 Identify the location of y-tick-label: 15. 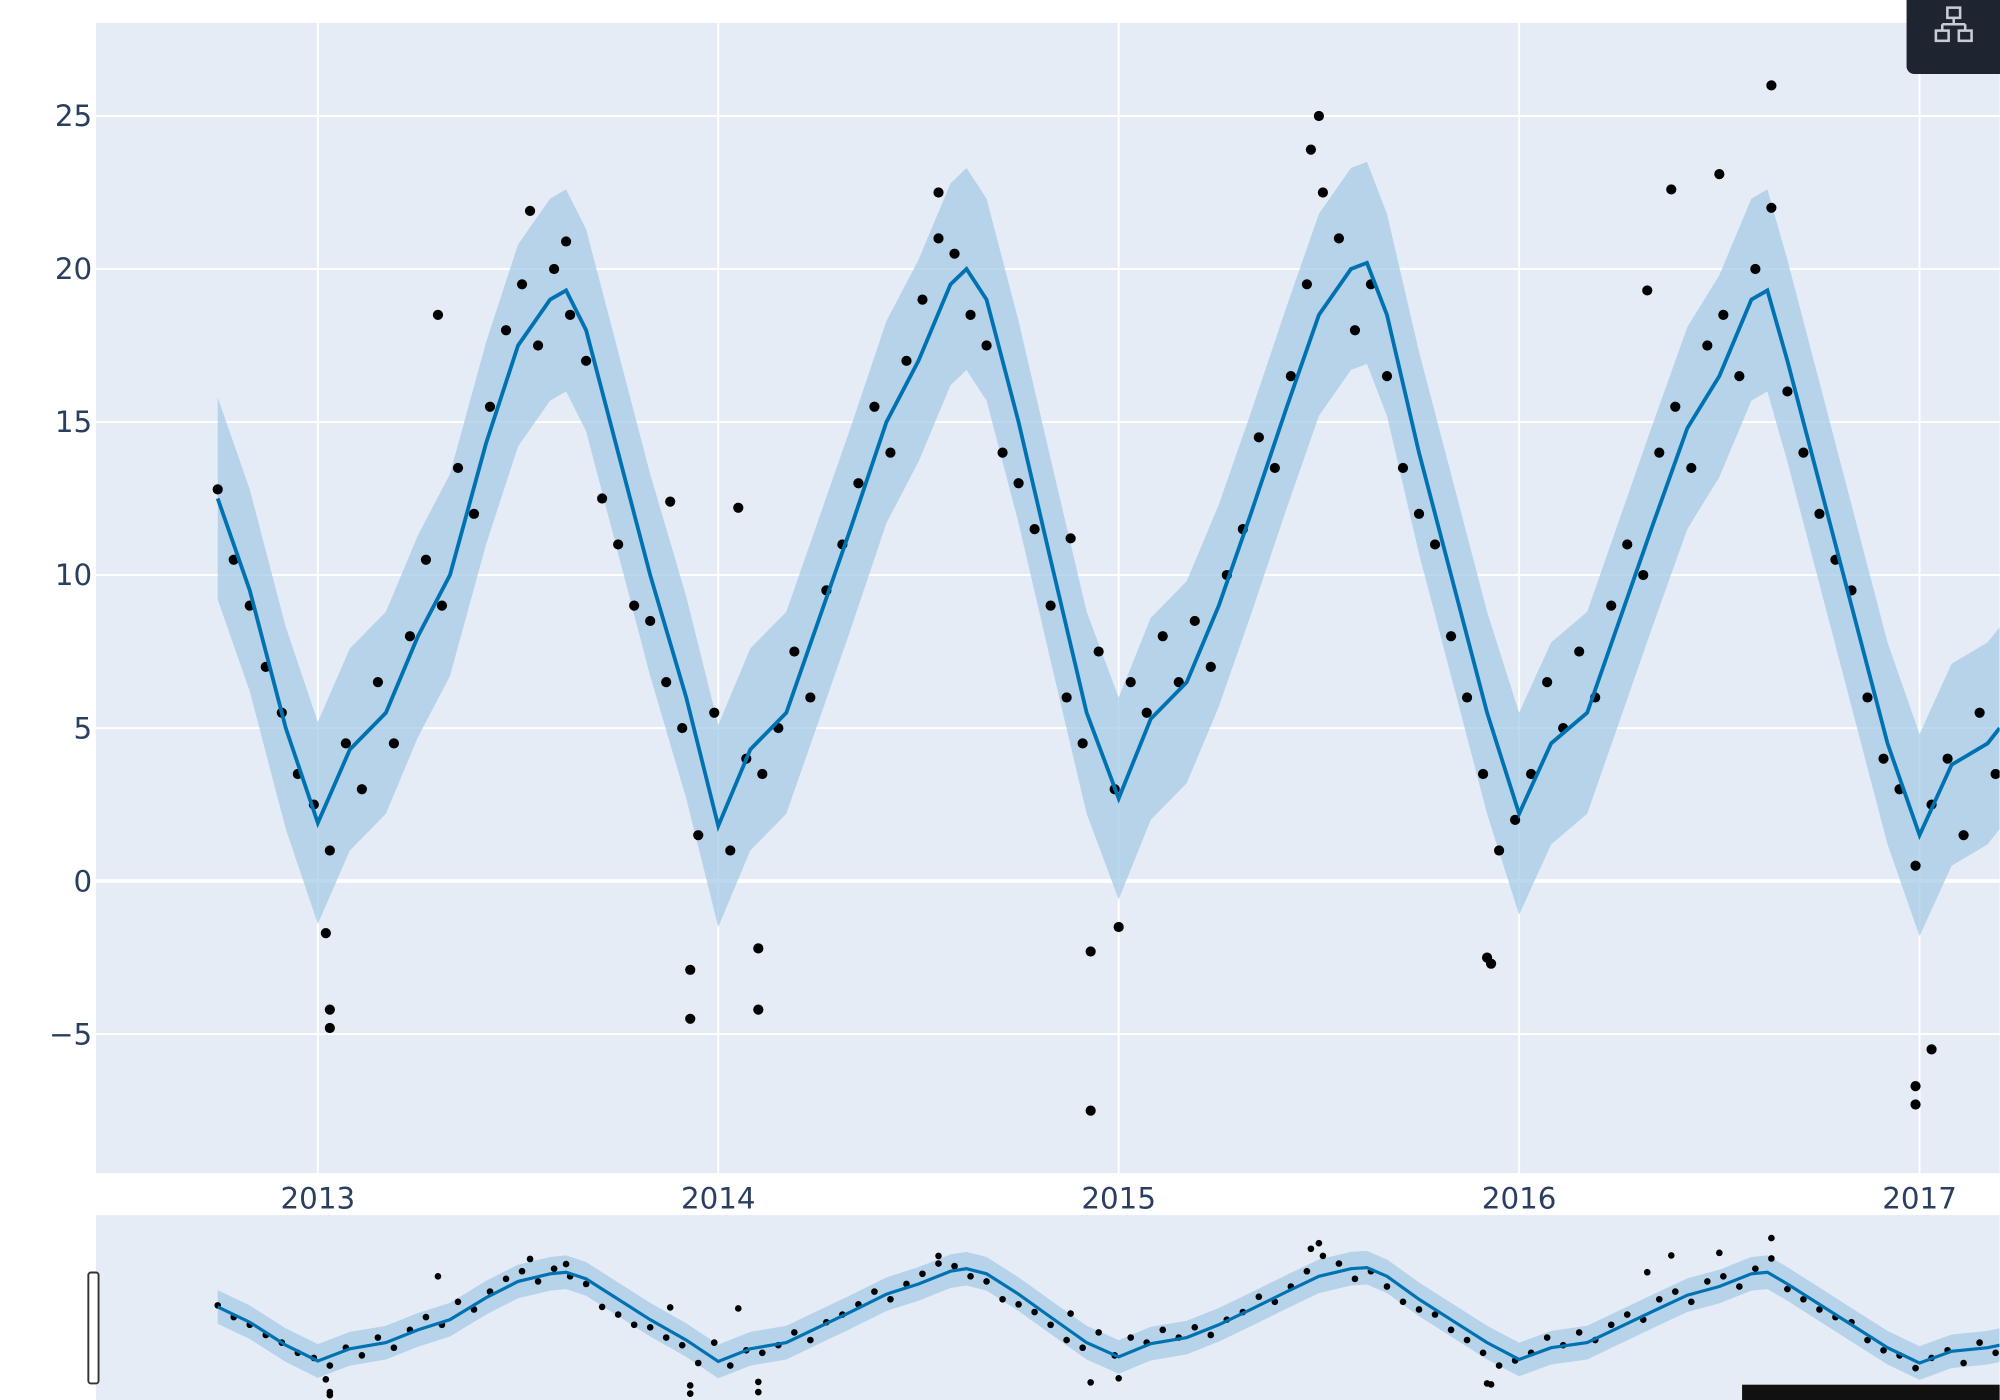
(73, 422).